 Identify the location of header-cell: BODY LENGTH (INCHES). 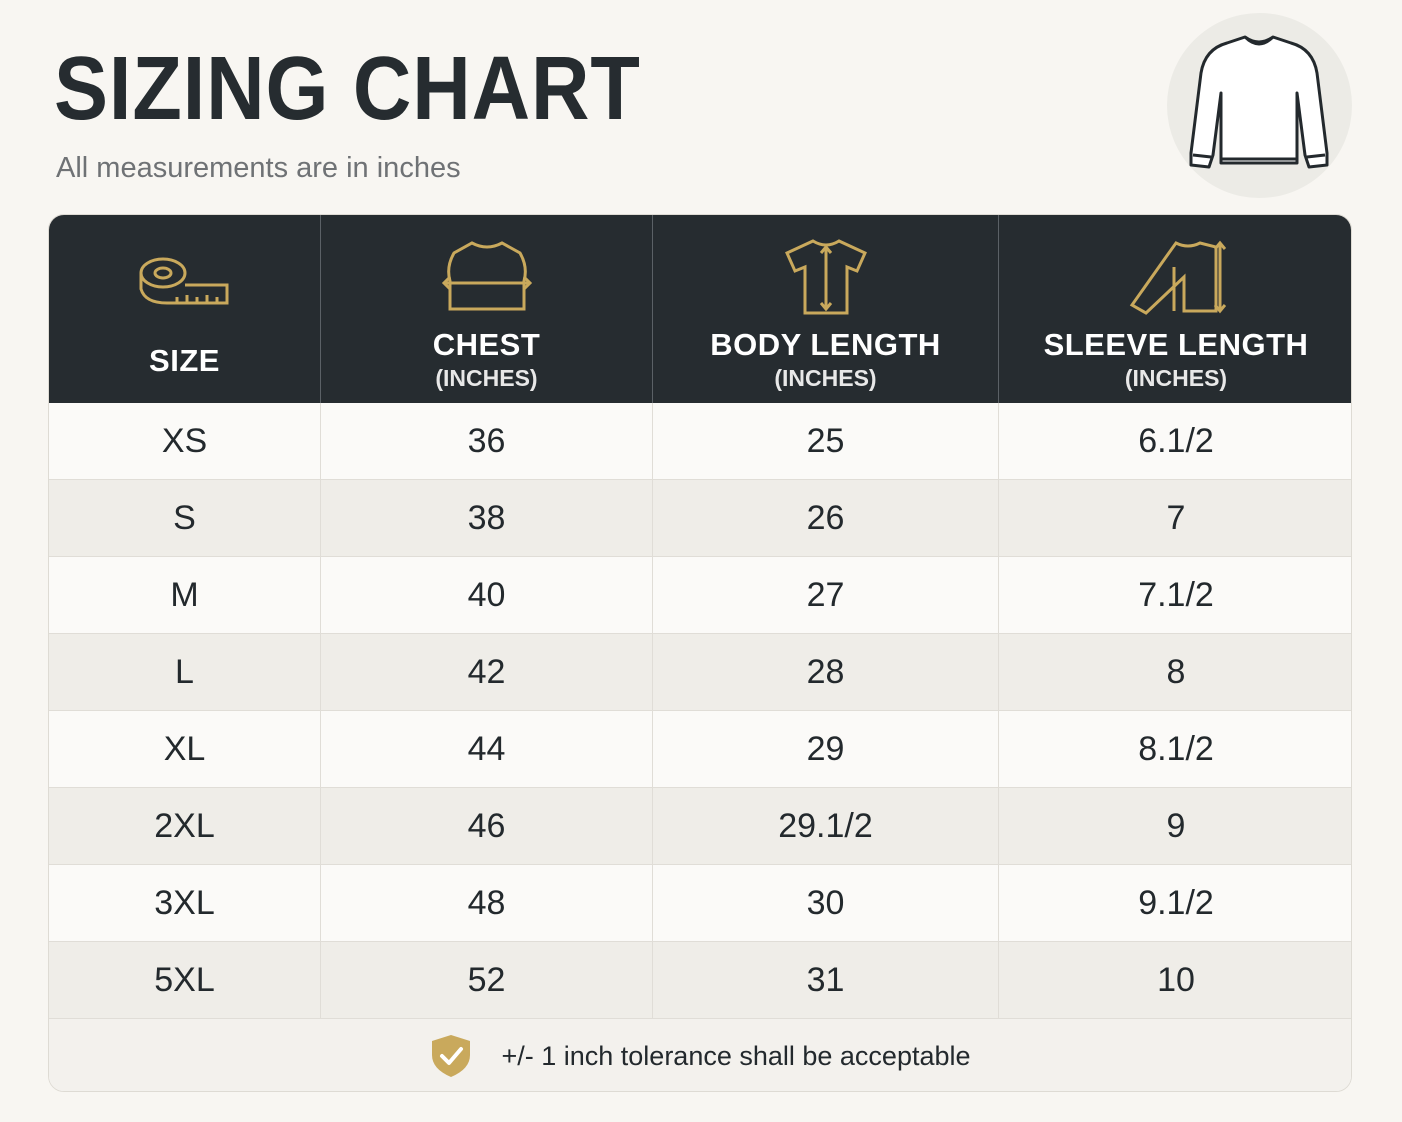
(826, 309).